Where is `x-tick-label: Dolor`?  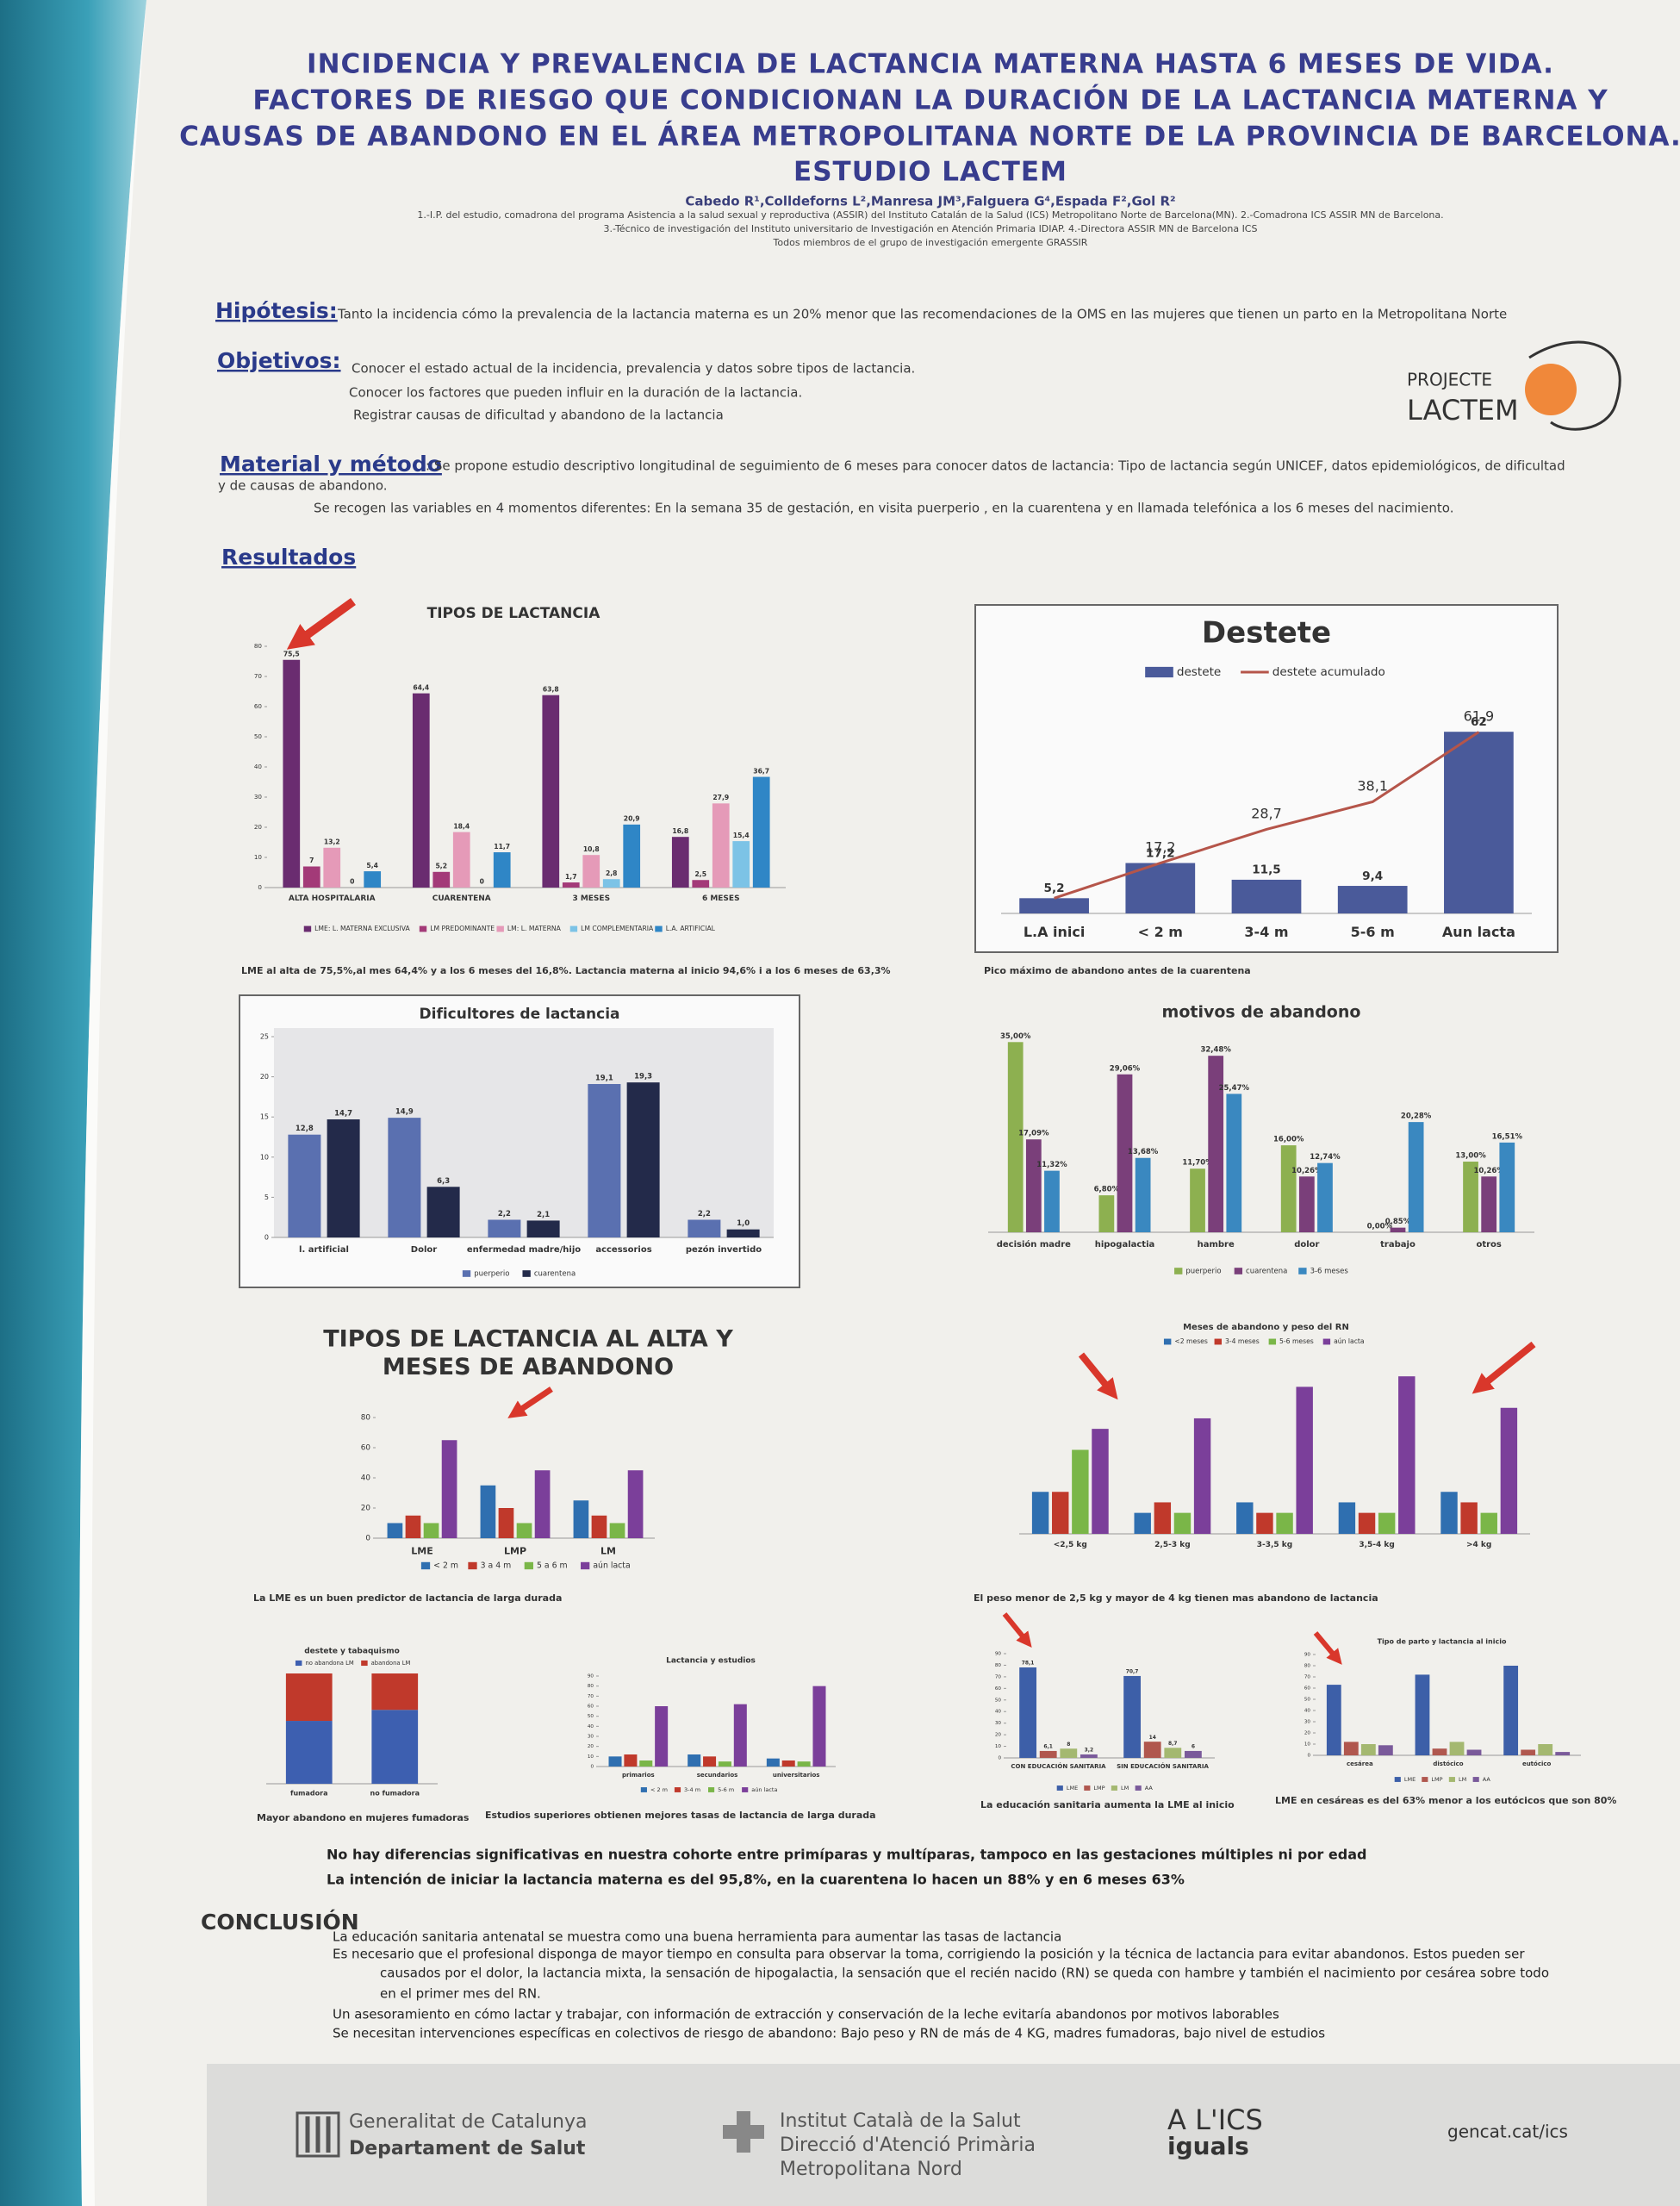
x-tick-label: Dolor is located at coordinates (424, 1250).